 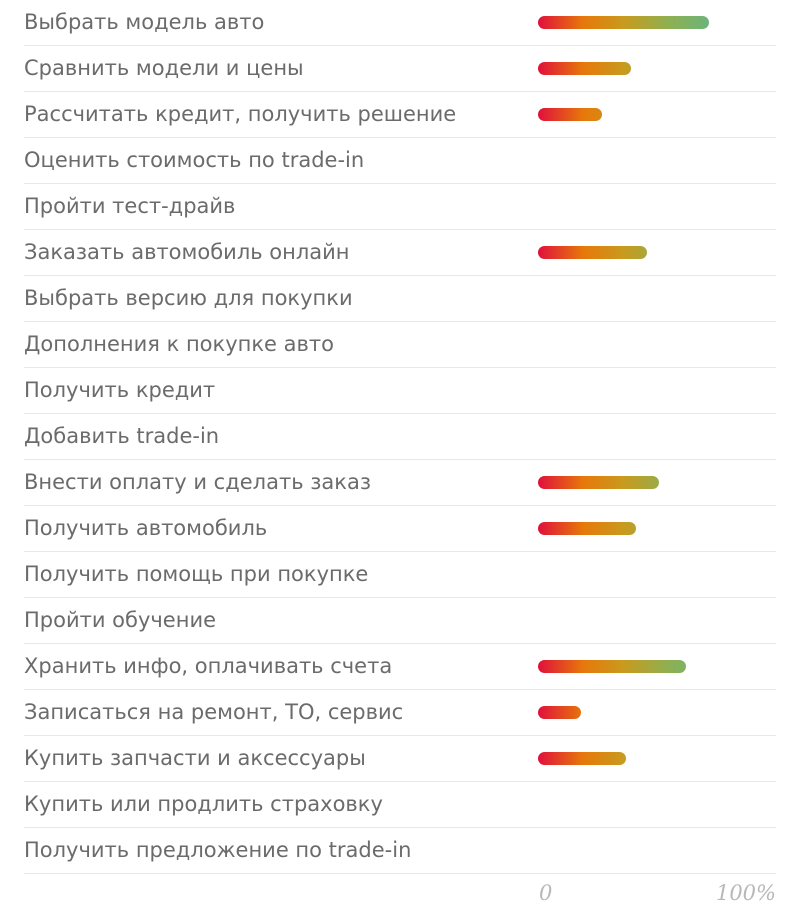 I want to click on chart-row: Добавить trade-in, so click(x=400, y=437).